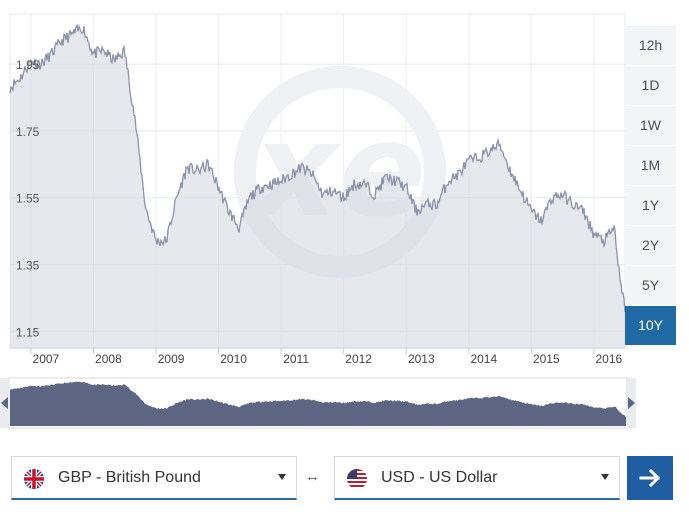  What do you see at coordinates (296, 359) in the screenshot?
I see `x-tick-label: 2011` at bounding box center [296, 359].